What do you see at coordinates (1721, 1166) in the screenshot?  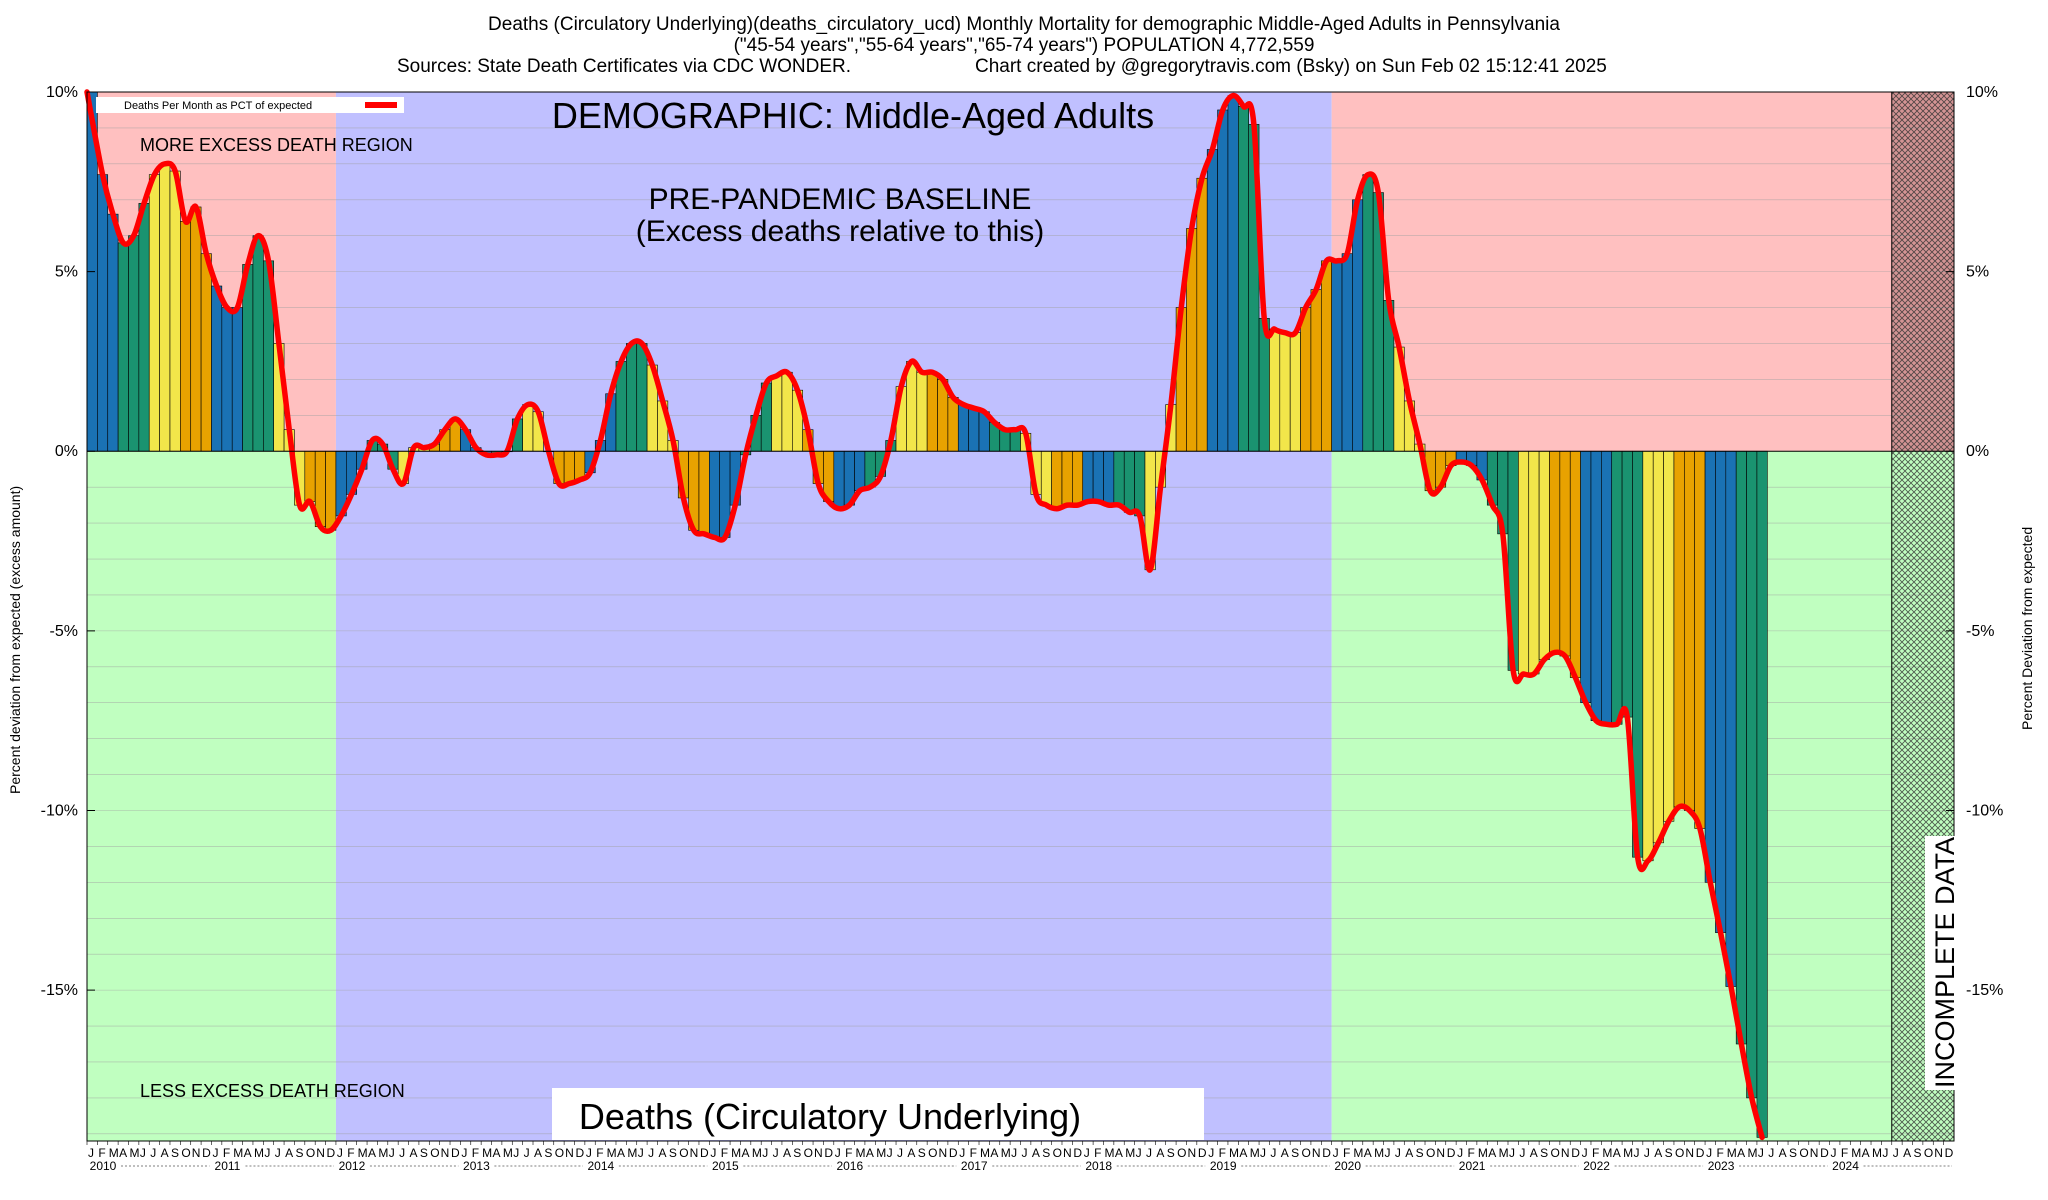 I see `x-year-label: 2023` at bounding box center [1721, 1166].